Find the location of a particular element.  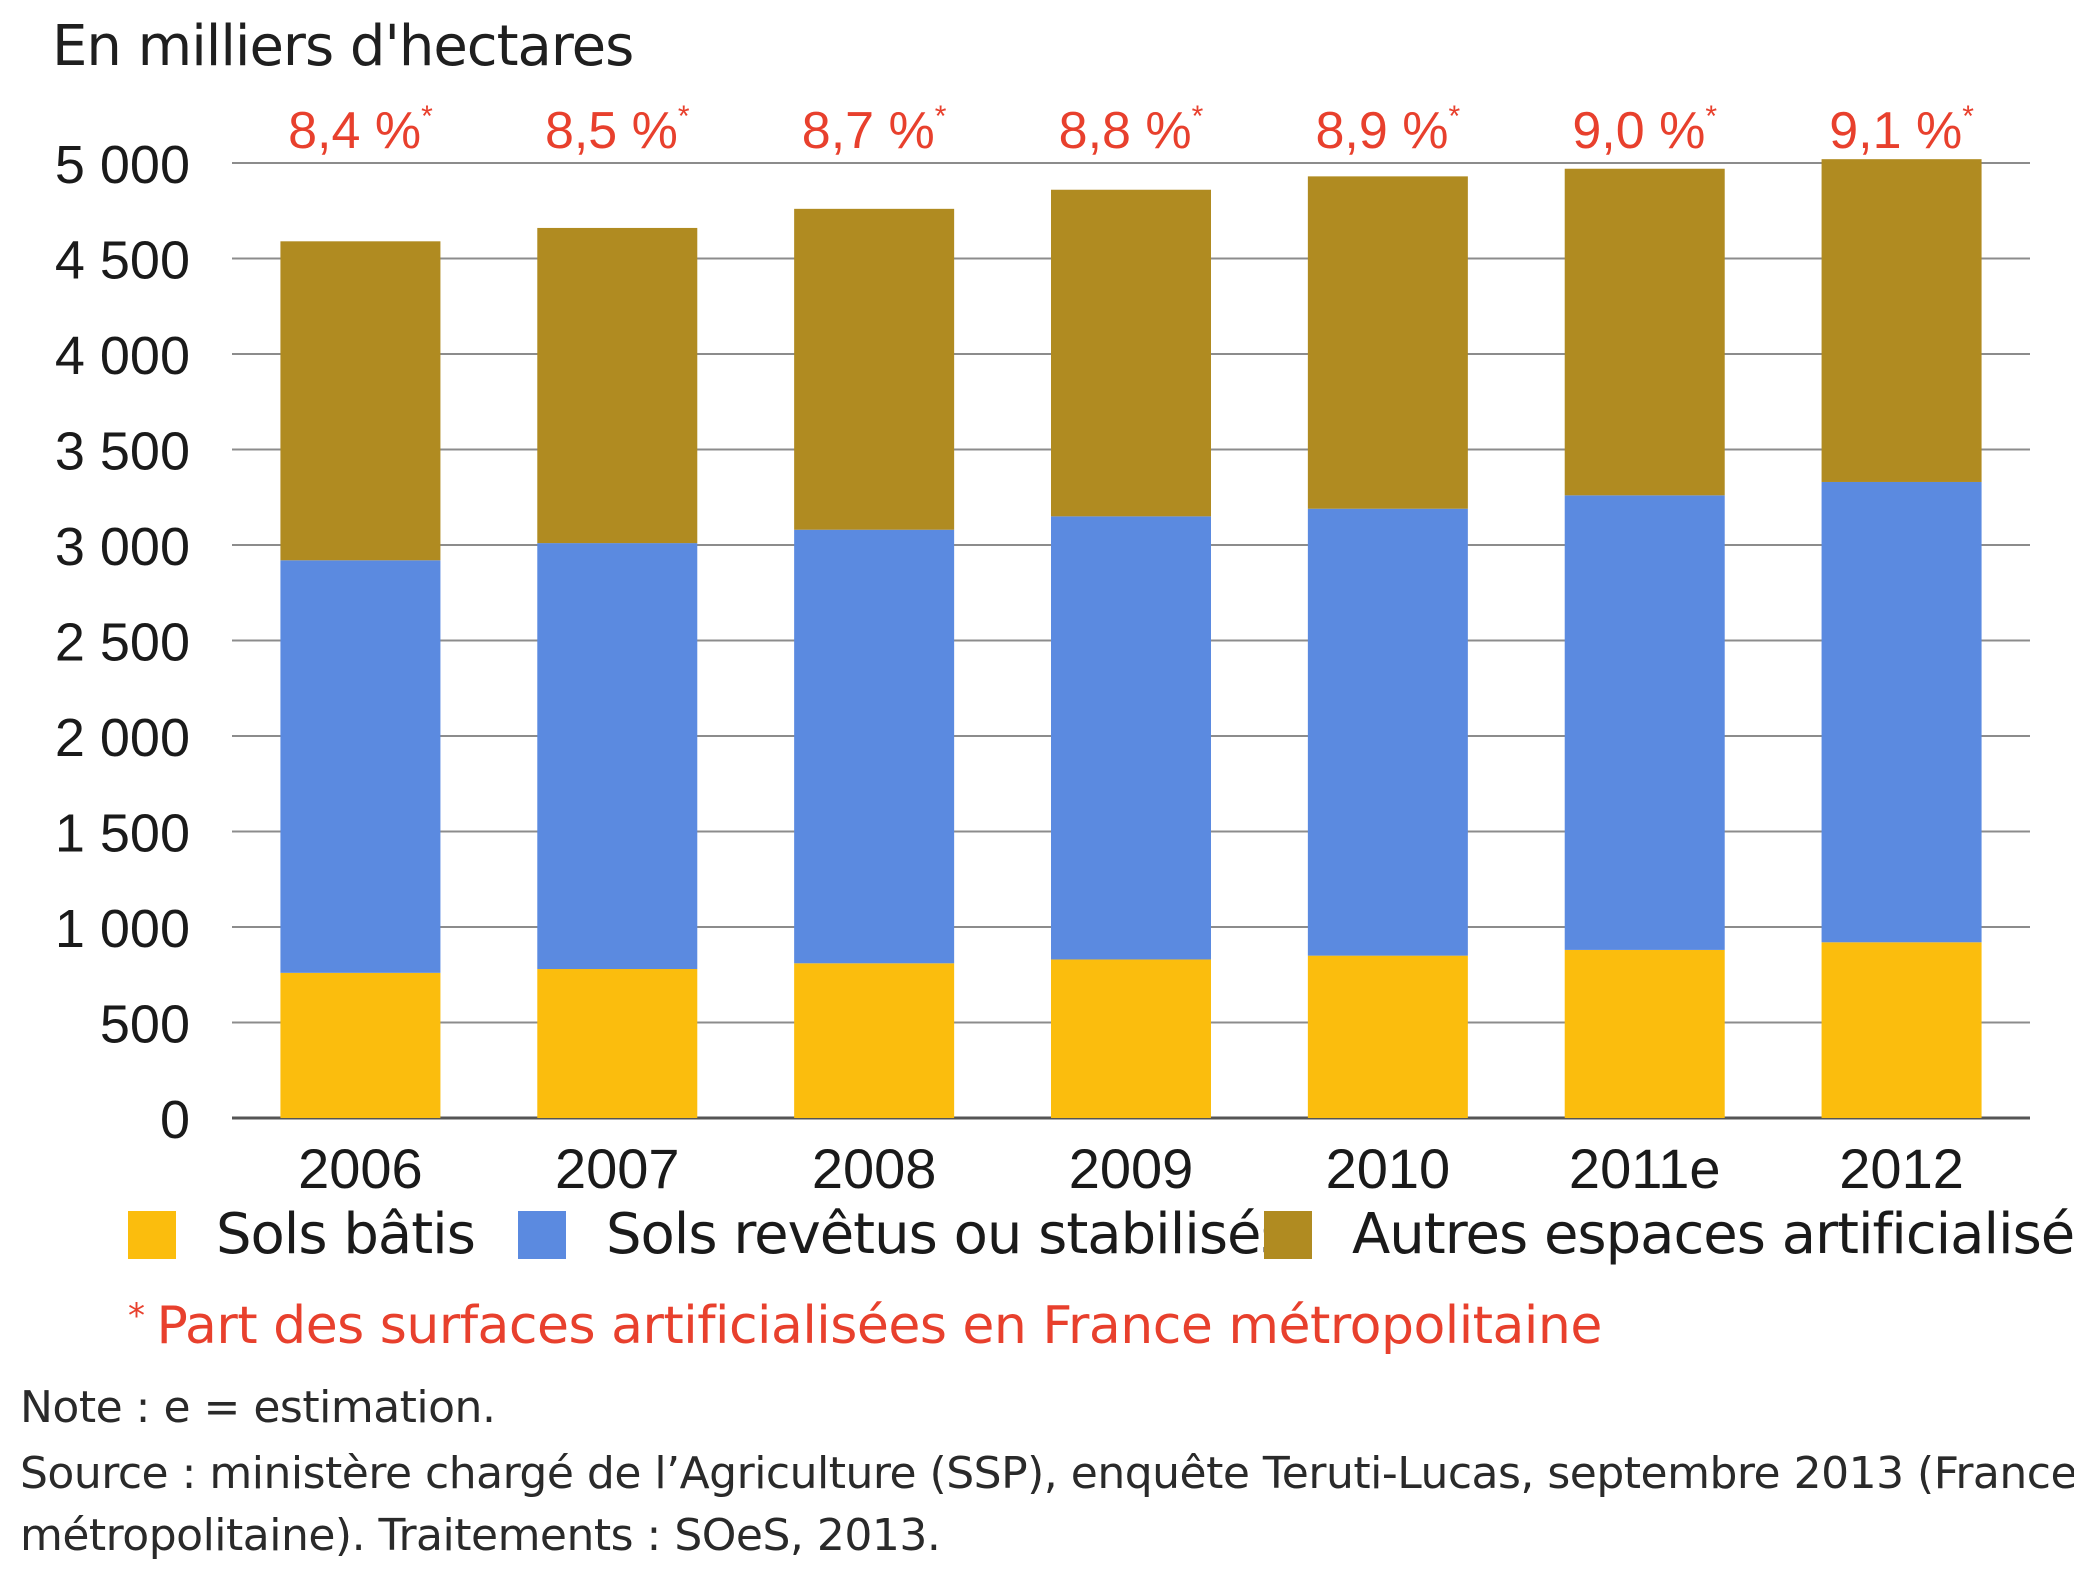

y-tick-label: 4 000 is located at coordinates (122, 356).